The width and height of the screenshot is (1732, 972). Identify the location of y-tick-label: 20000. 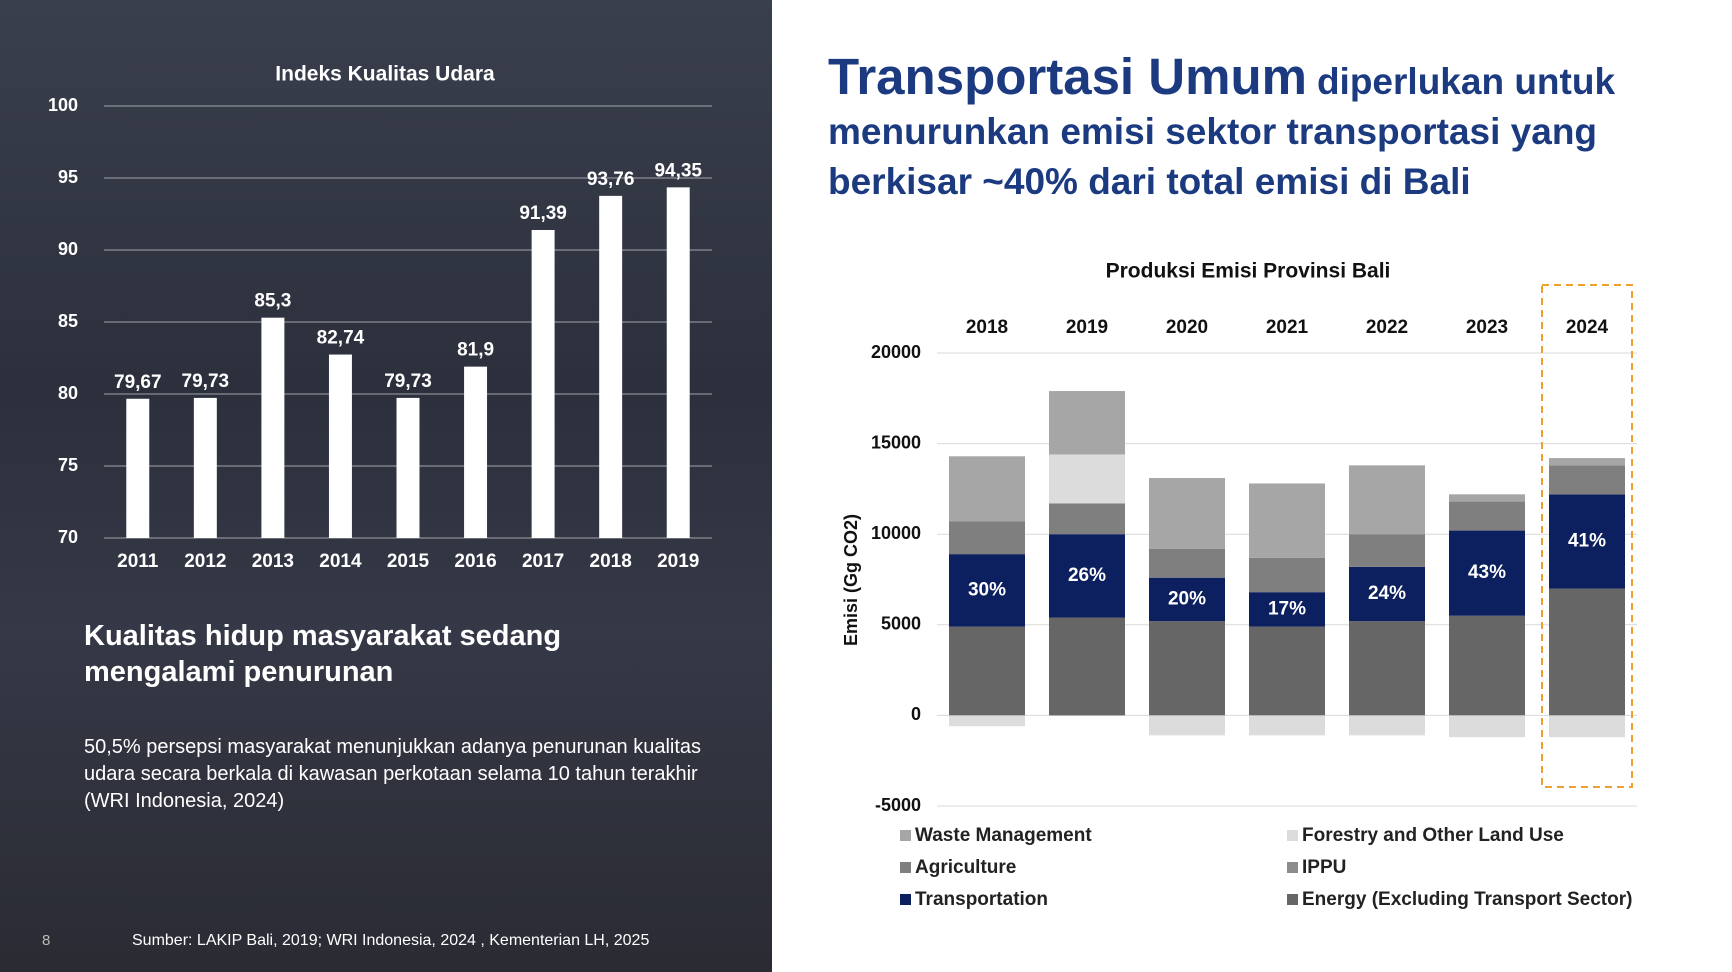
(896, 352).